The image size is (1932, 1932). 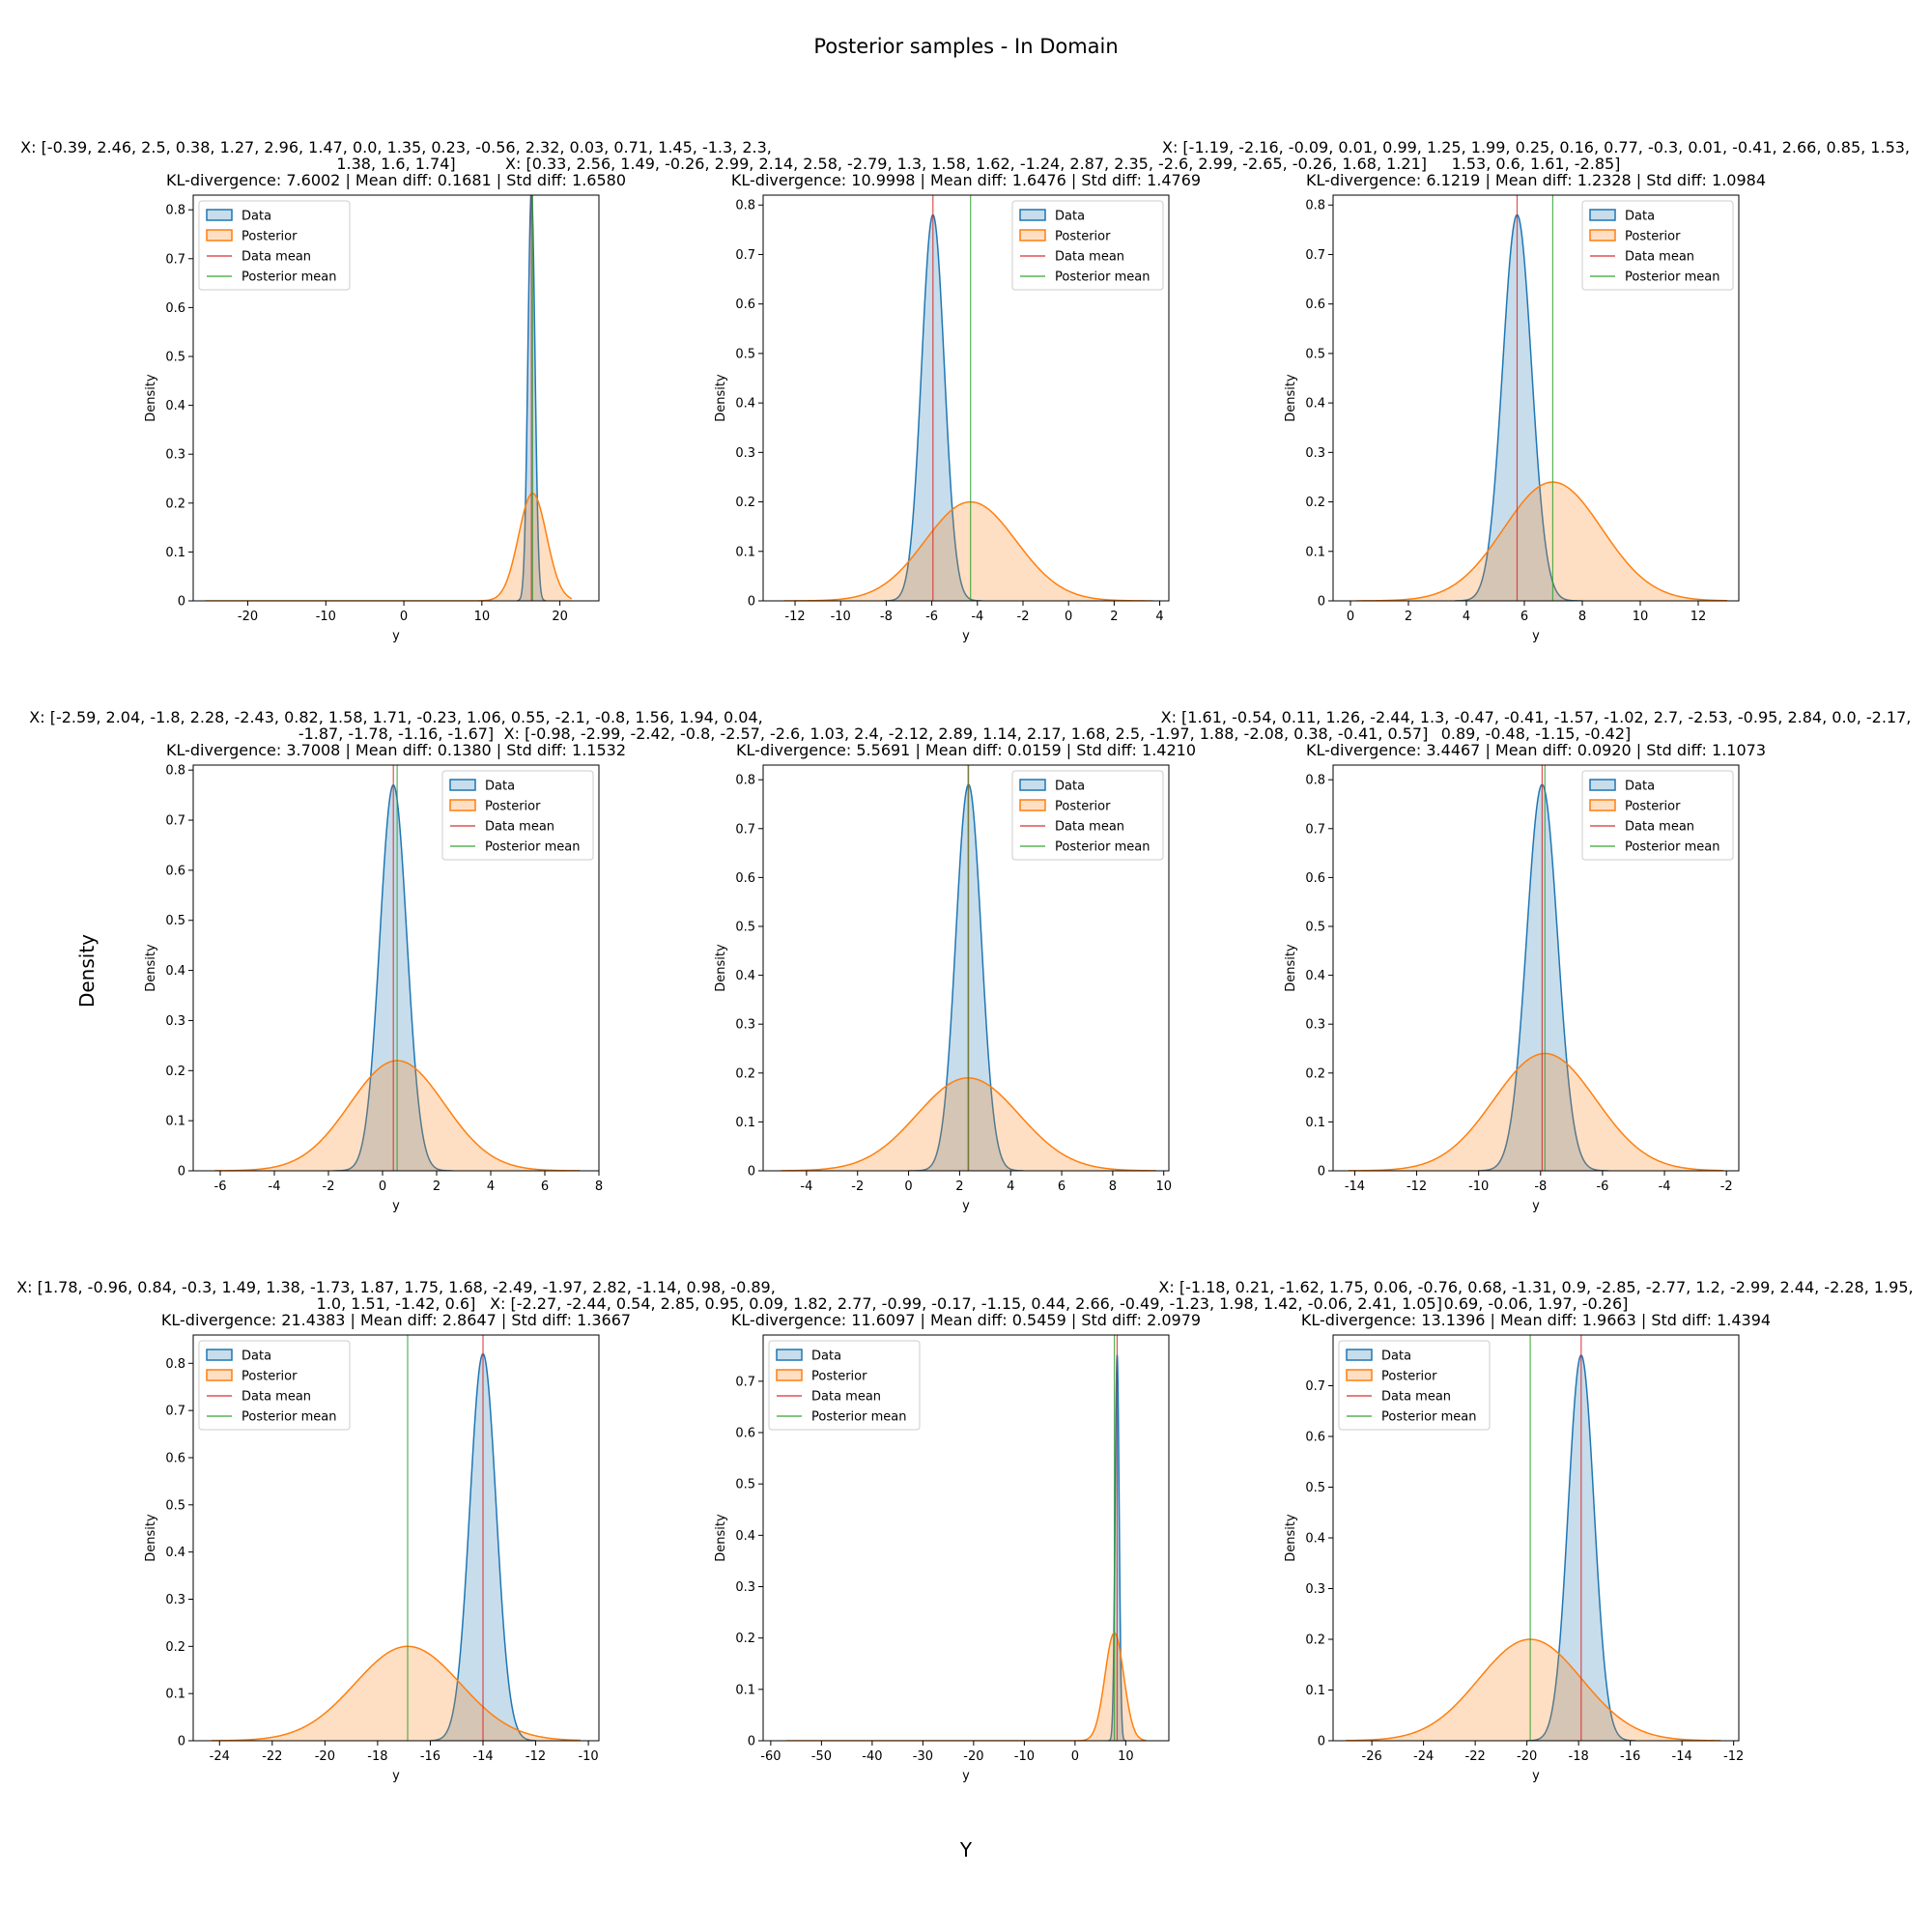 I want to click on axes-frame, so click(x=966, y=968).